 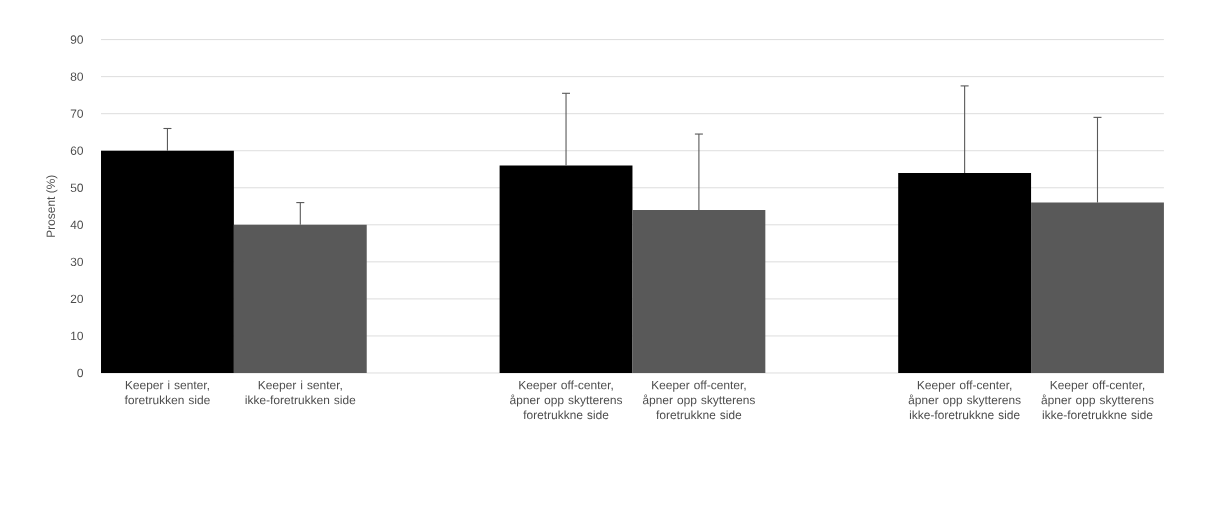 I want to click on y-tick-label: 80, so click(x=77, y=76).